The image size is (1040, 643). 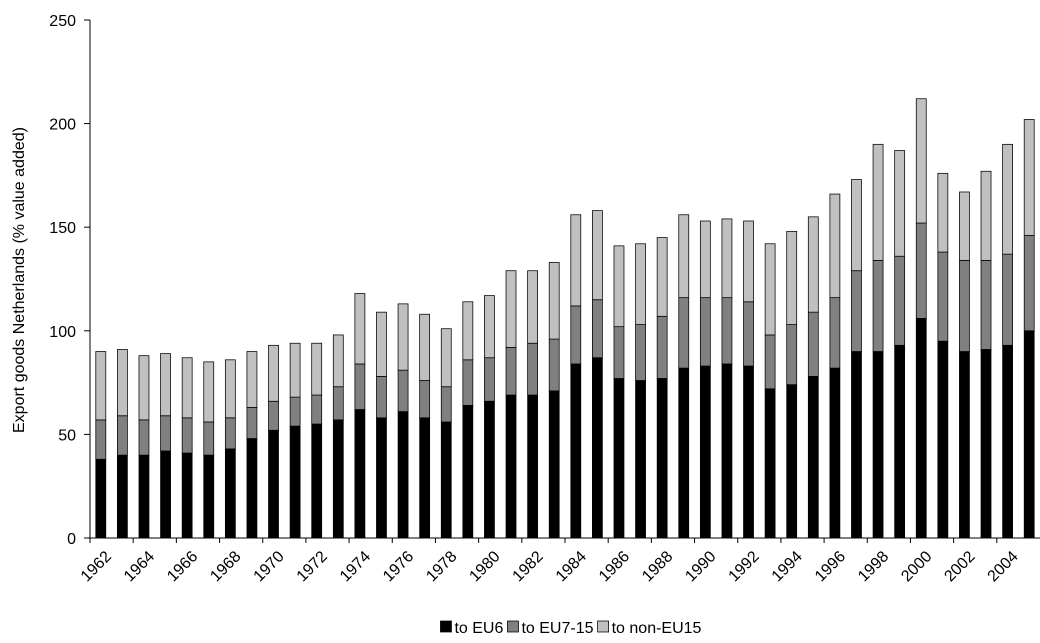 What do you see at coordinates (478, 628) in the screenshot?
I see `legend-label: to EU6` at bounding box center [478, 628].